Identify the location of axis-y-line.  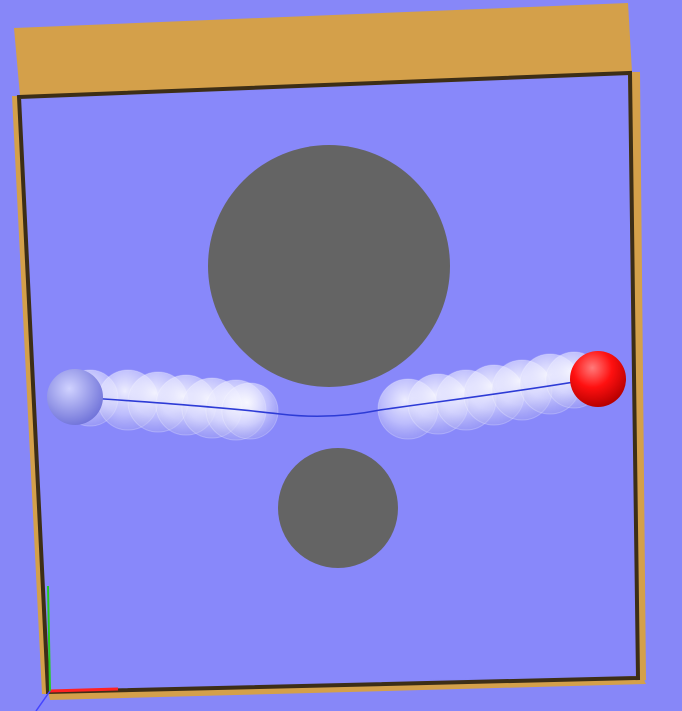
(49, 638).